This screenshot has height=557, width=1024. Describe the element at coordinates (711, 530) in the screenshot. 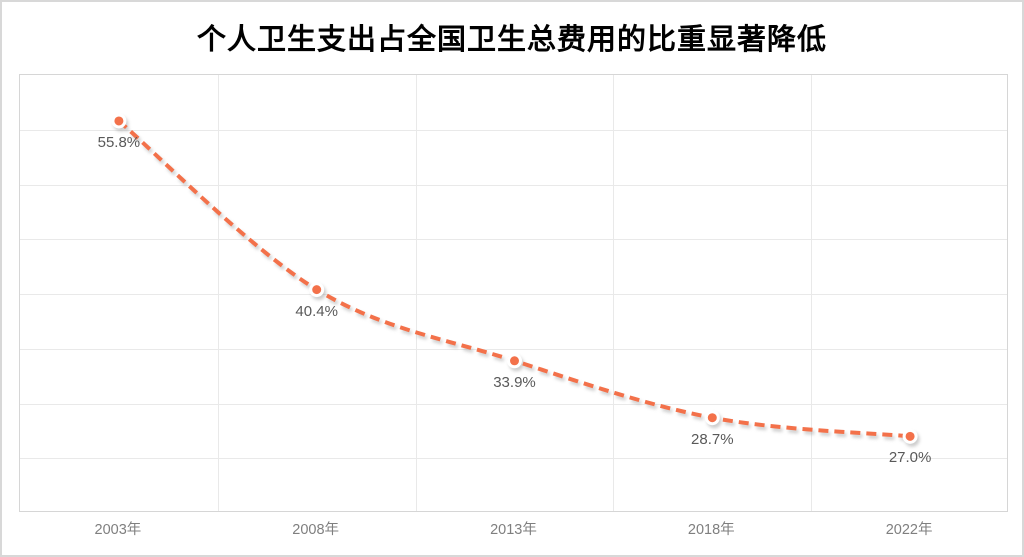

I see `x-axis-label: 2018年` at that location.